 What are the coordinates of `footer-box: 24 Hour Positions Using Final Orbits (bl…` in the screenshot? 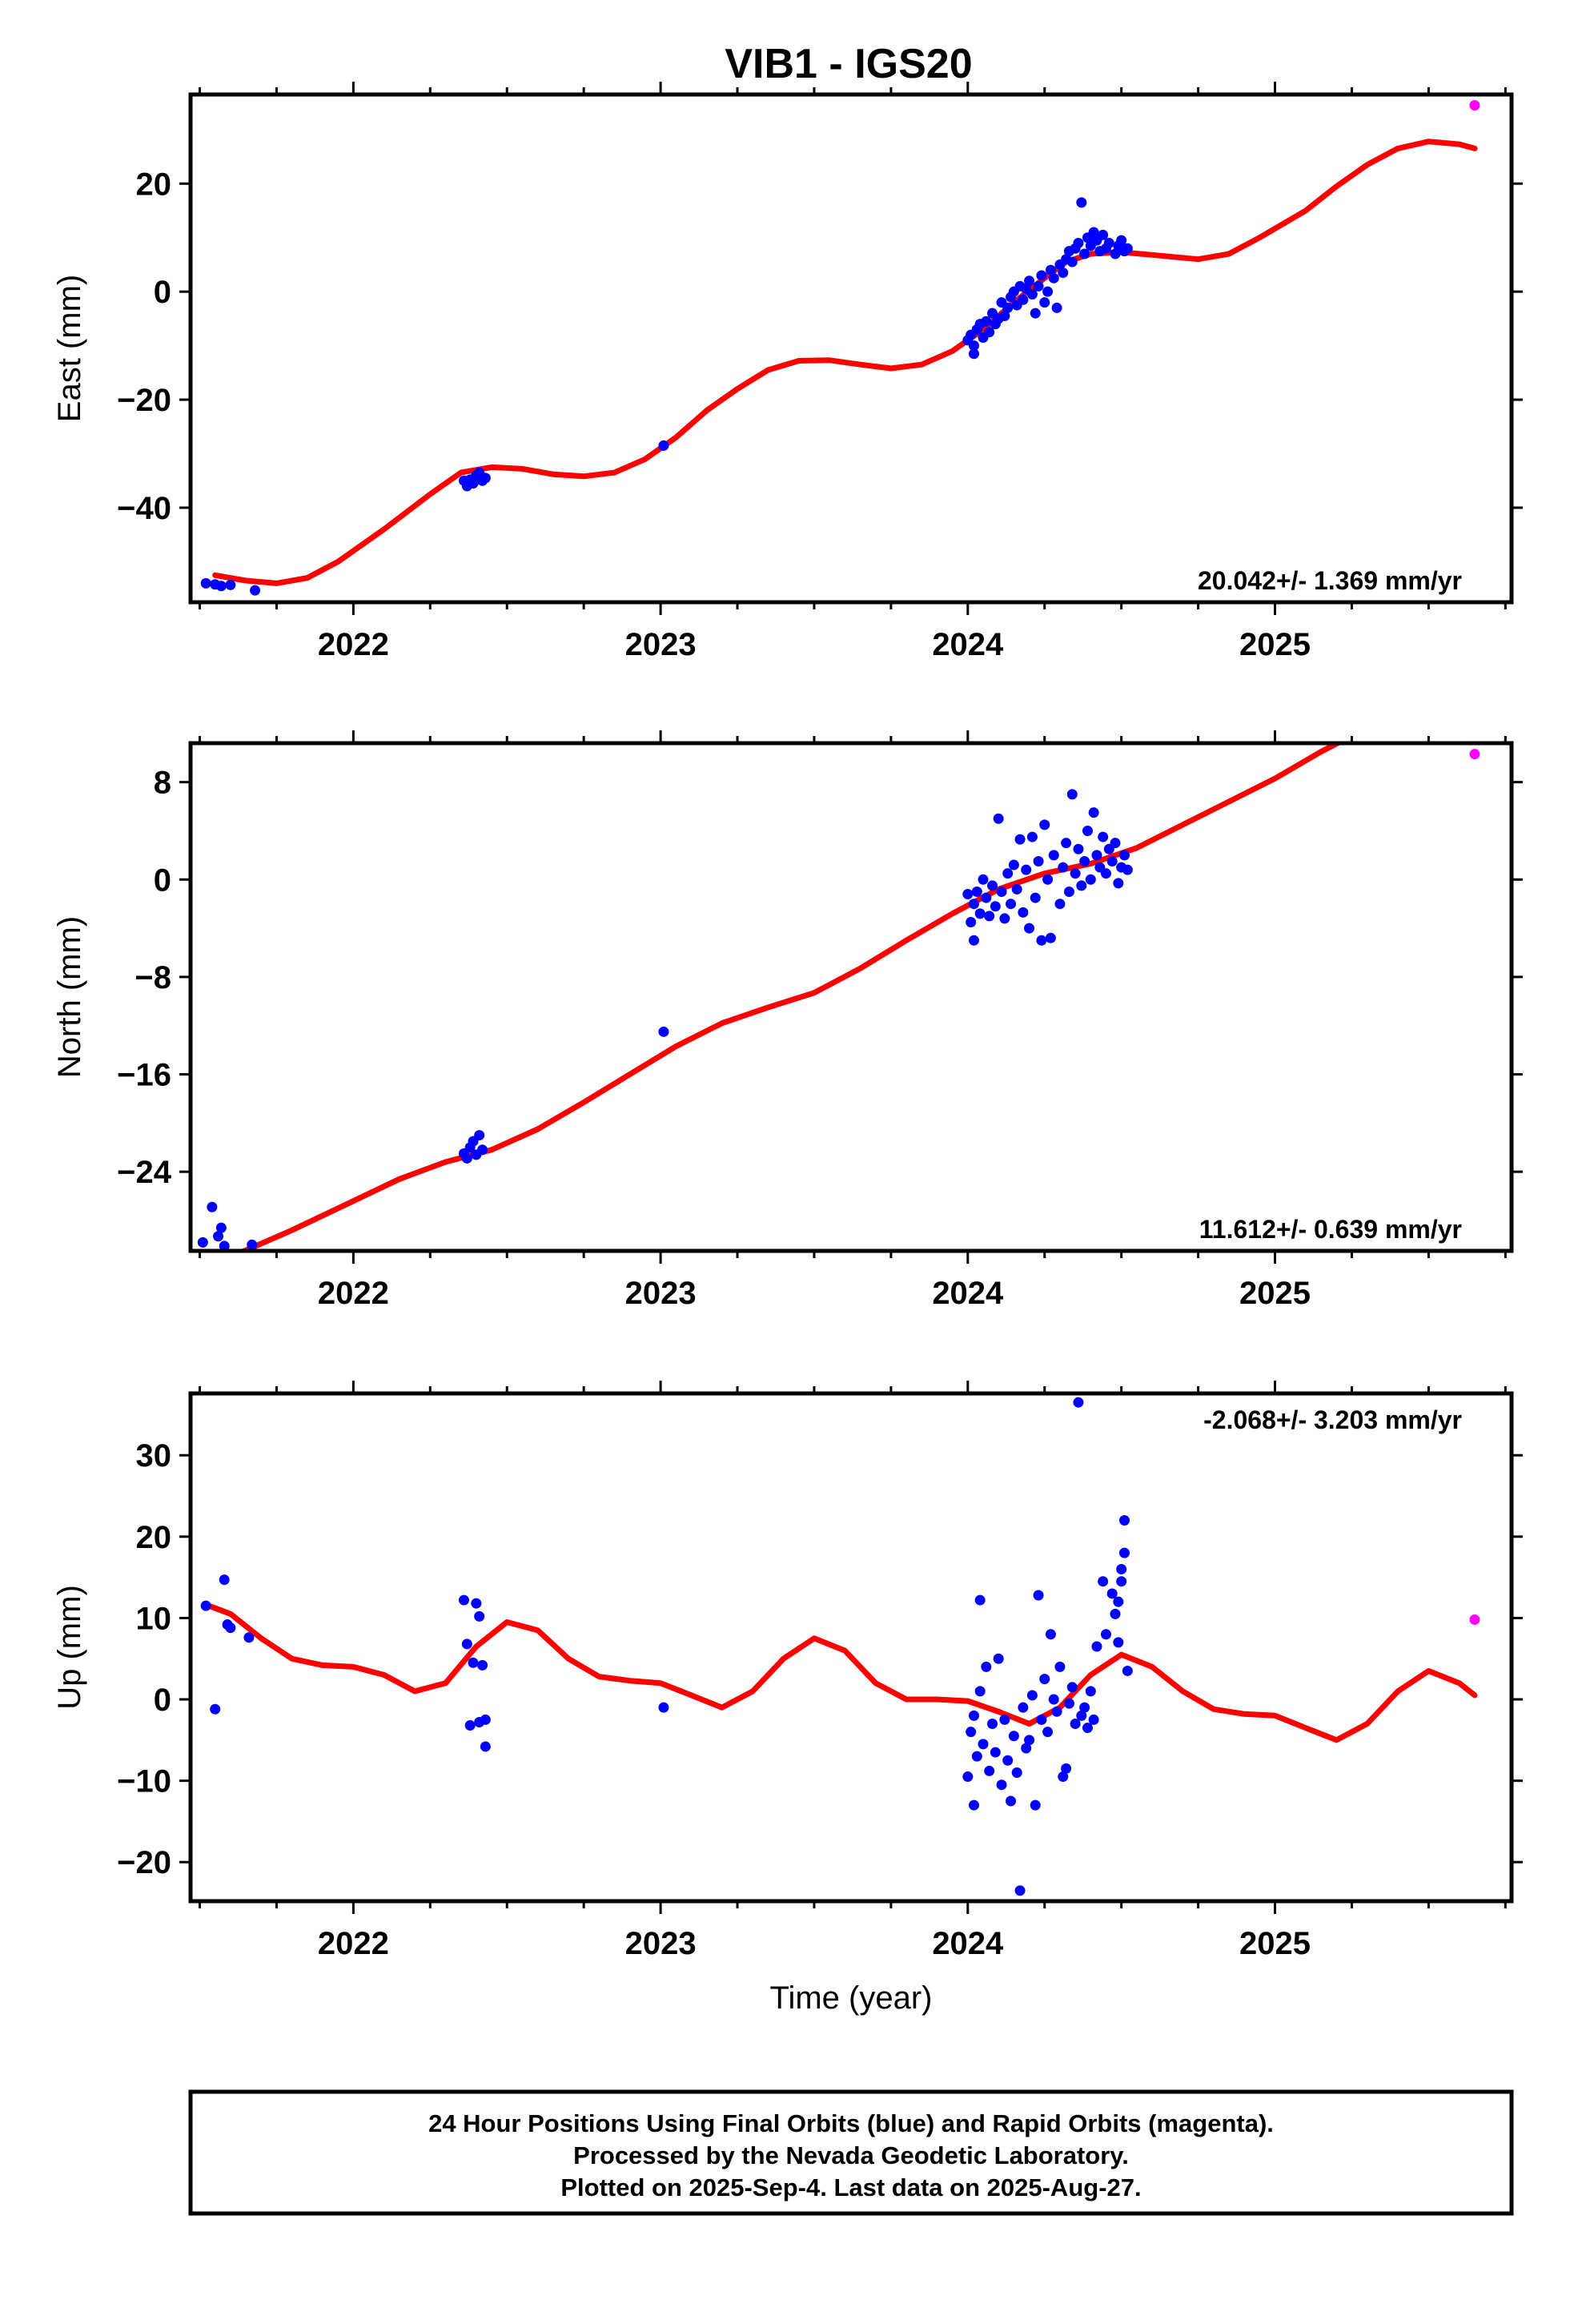 It's located at (851, 2152).